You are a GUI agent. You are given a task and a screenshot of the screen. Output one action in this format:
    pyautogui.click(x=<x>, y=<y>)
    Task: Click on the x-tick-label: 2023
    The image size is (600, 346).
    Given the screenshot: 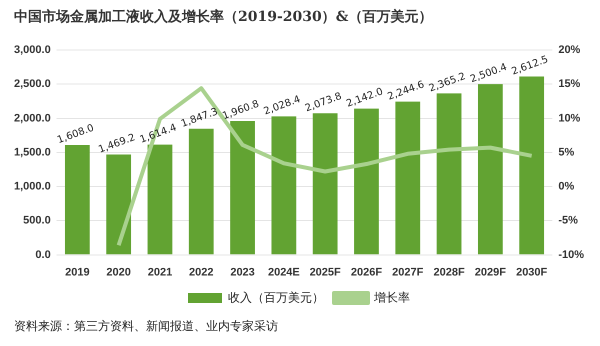 What is the action you would take?
    pyautogui.click(x=242, y=272)
    